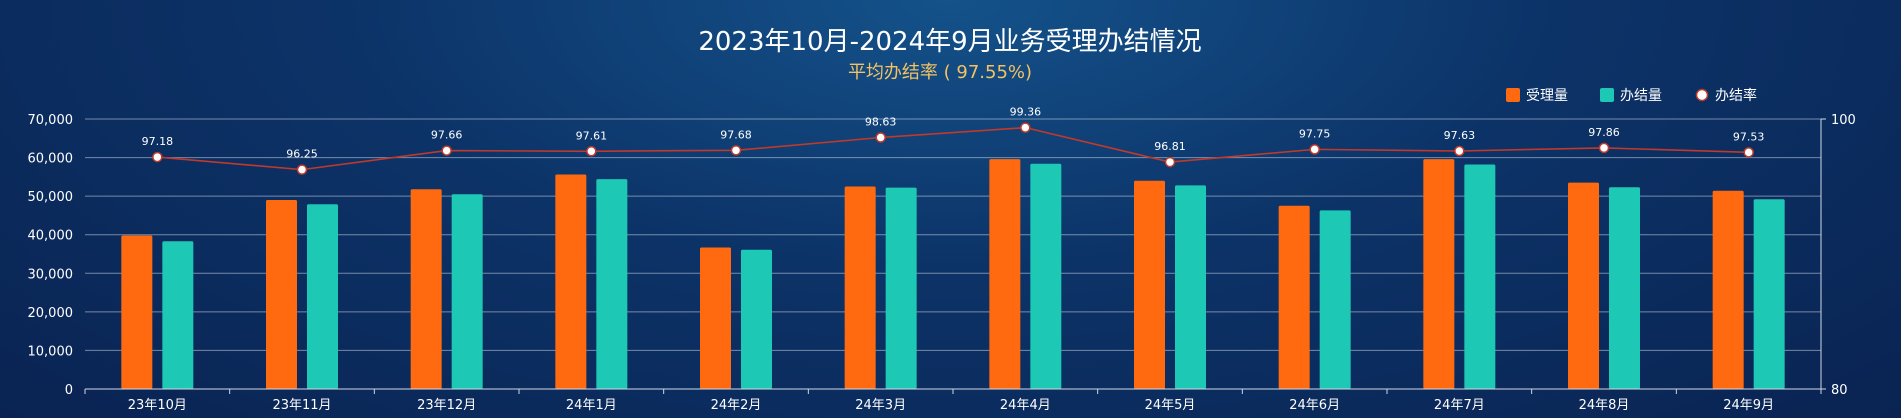 This screenshot has width=1901, height=418. I want to click on x-tick-label: 24年7月, so click(1459, 405).